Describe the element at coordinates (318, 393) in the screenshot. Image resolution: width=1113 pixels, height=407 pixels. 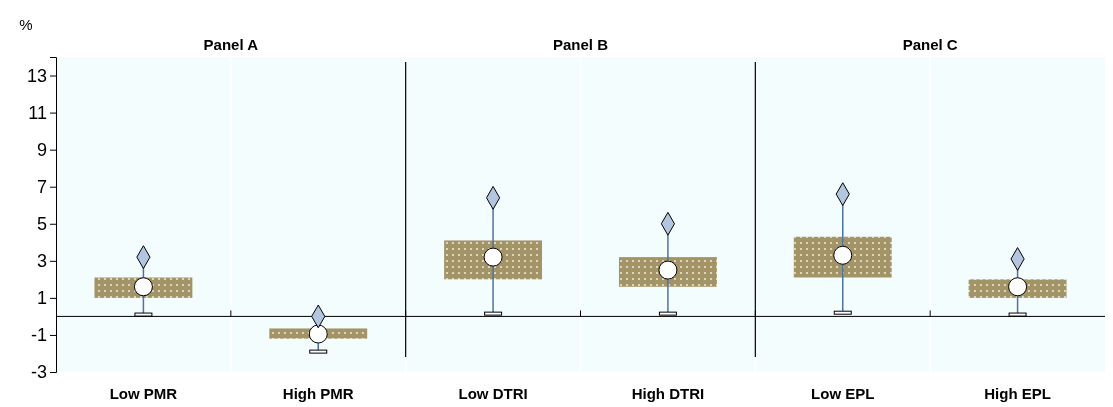
I see `x-tick-label: High PMR` at that location.